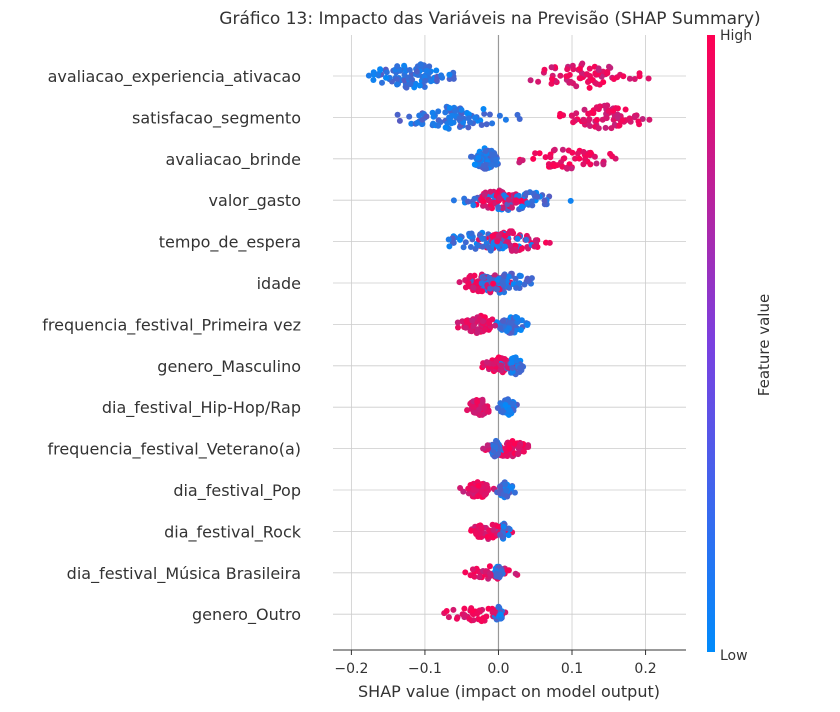 Image resolution: width=840 pixels, height=712 pixels. What do you see at coordinates (736, 36) in the screenshot?
I see `colorbar-high-label: High` at bounding box center [736, 36].